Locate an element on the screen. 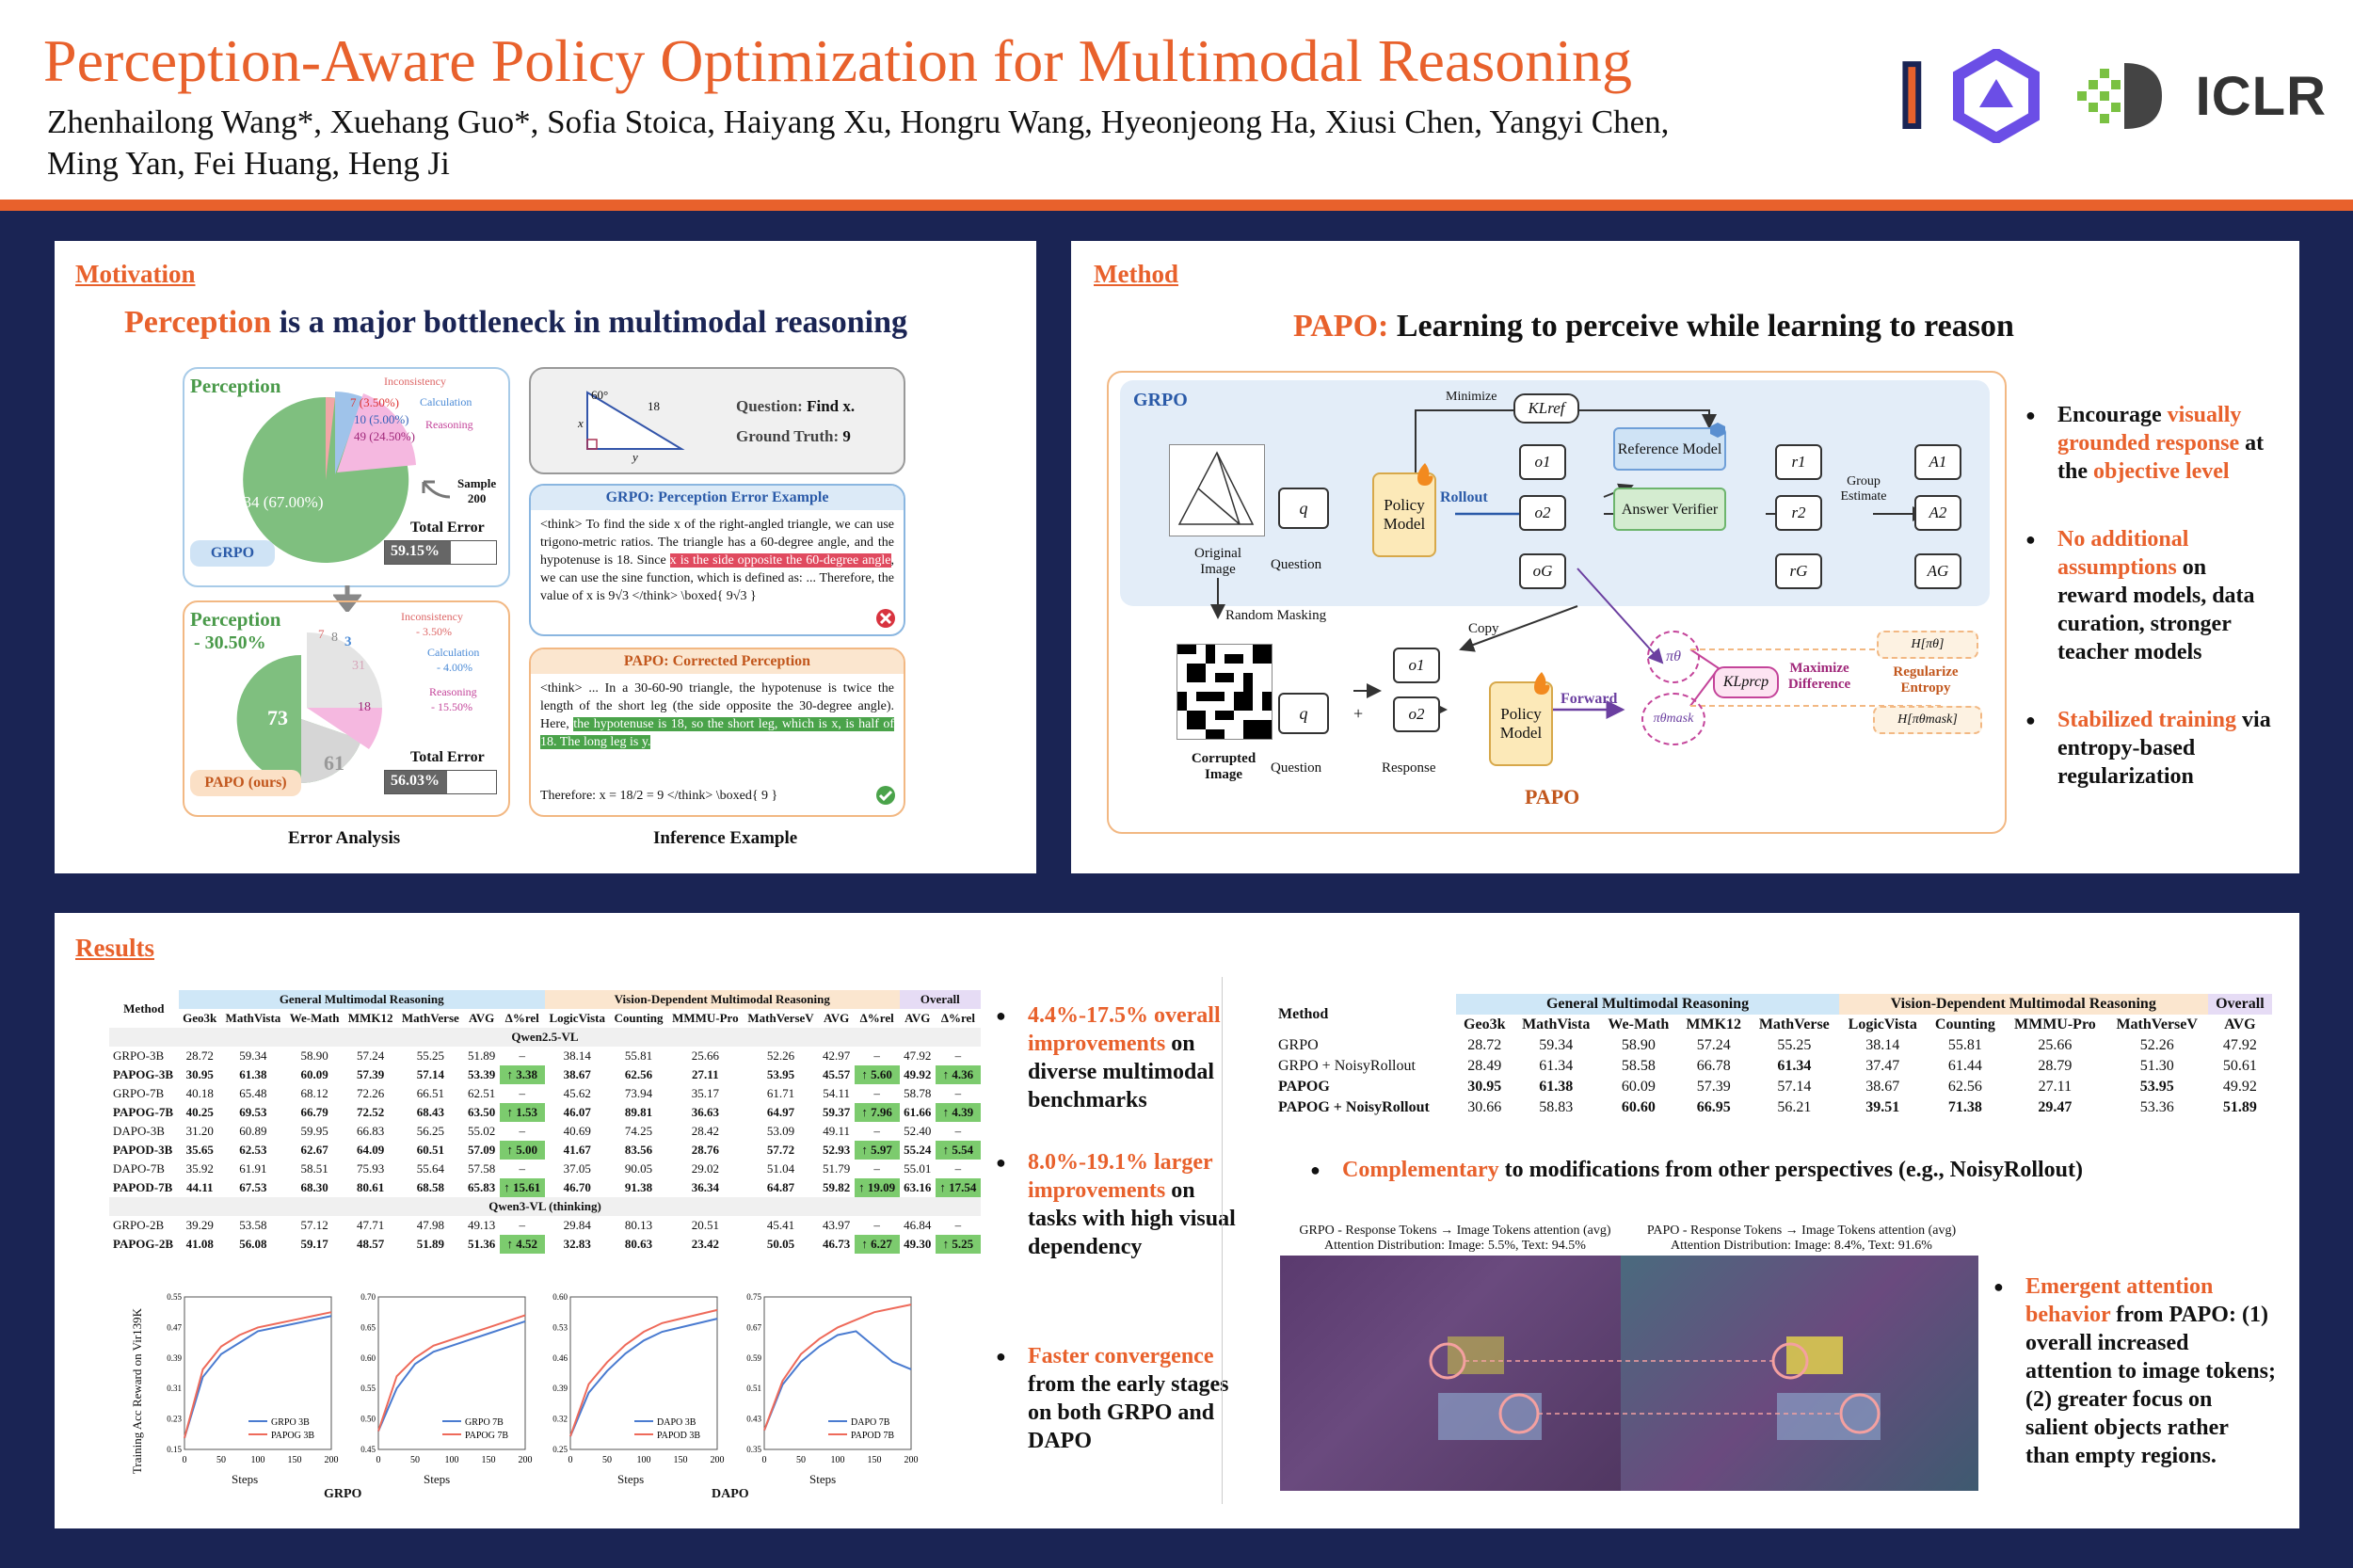 Image resolution: width=2353 pixels, height=1568 pixels. table-cell: 53.95 is located at coordinates (781, 1074).